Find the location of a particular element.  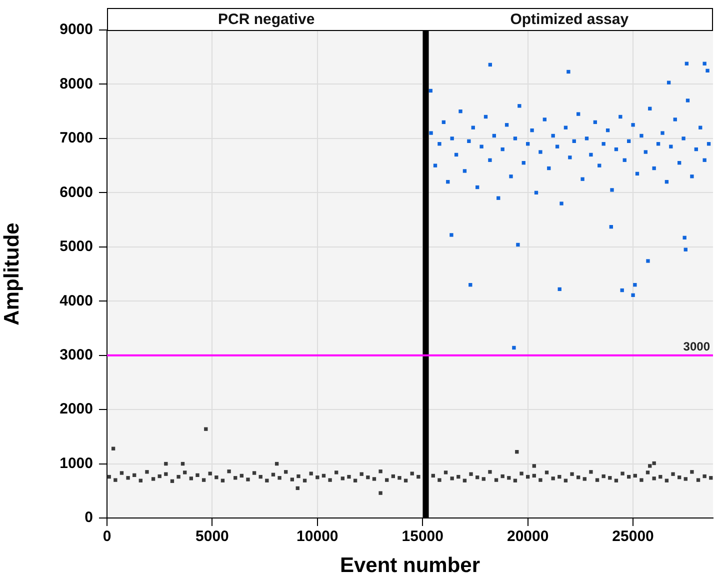

y-axis-title: Amplitude is located at coordinates (12, 274).